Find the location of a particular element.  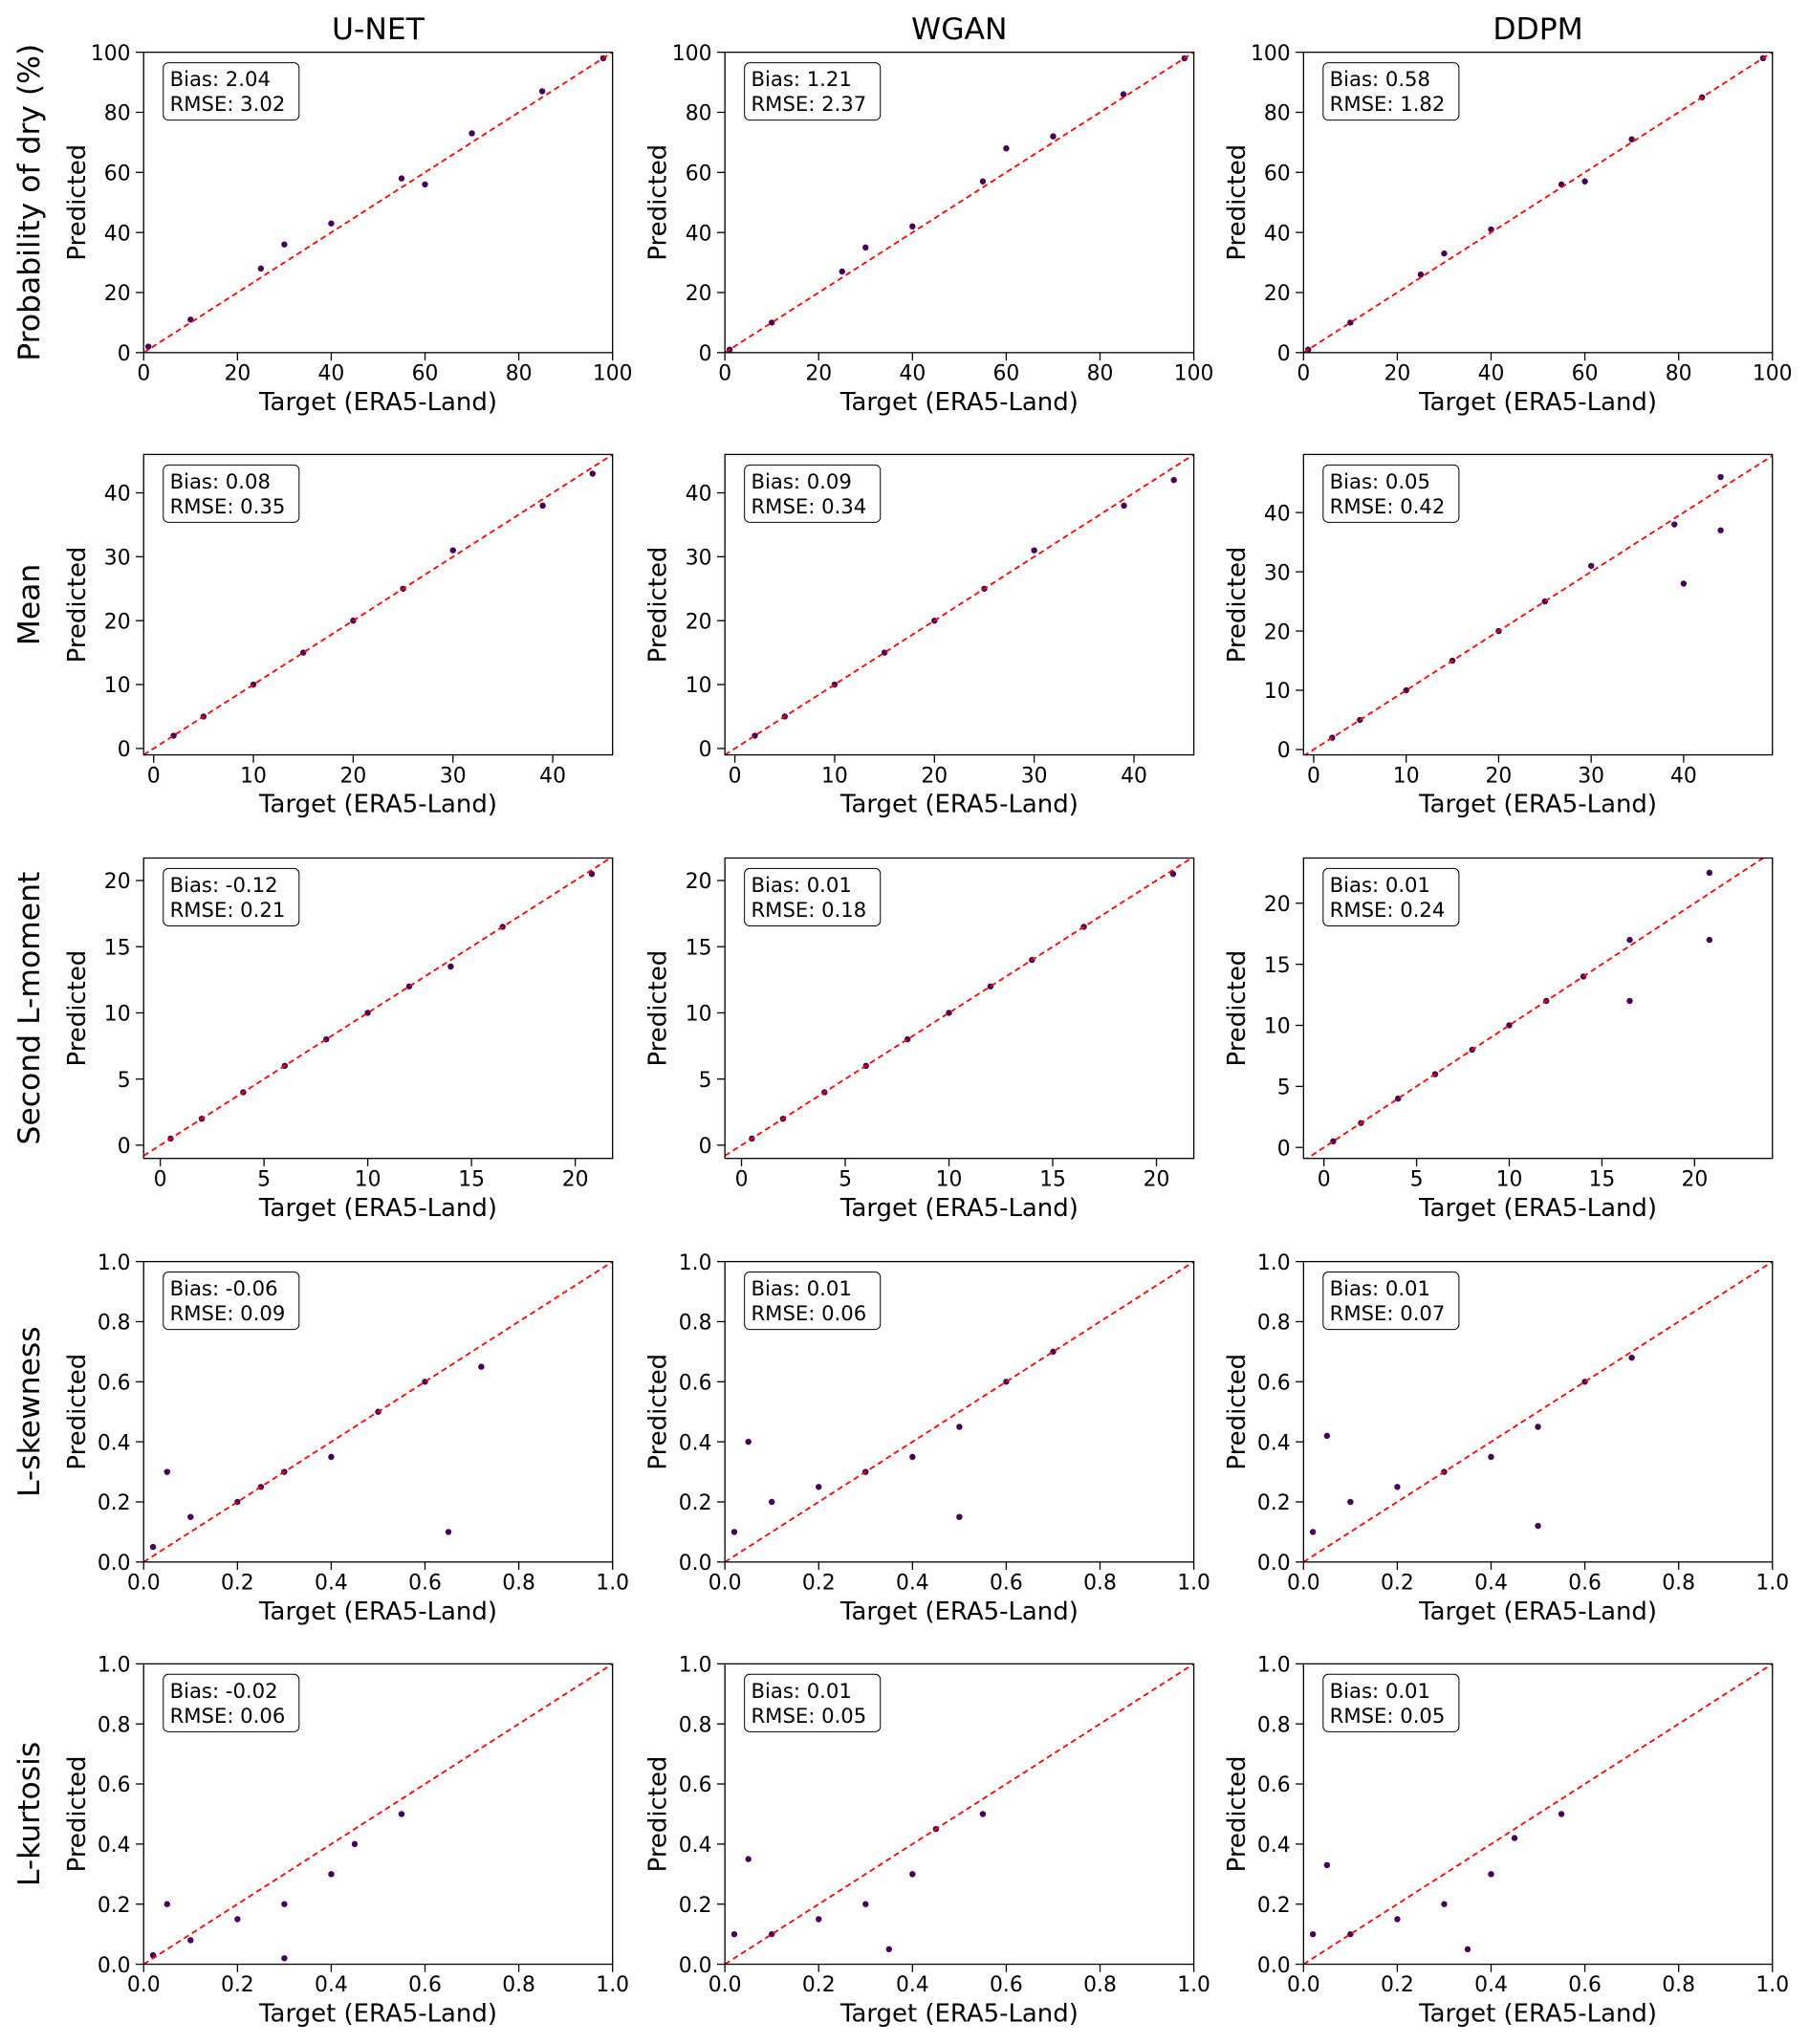

annotation-text: RMSE: 0.35 is located at coordinates (228, 506).